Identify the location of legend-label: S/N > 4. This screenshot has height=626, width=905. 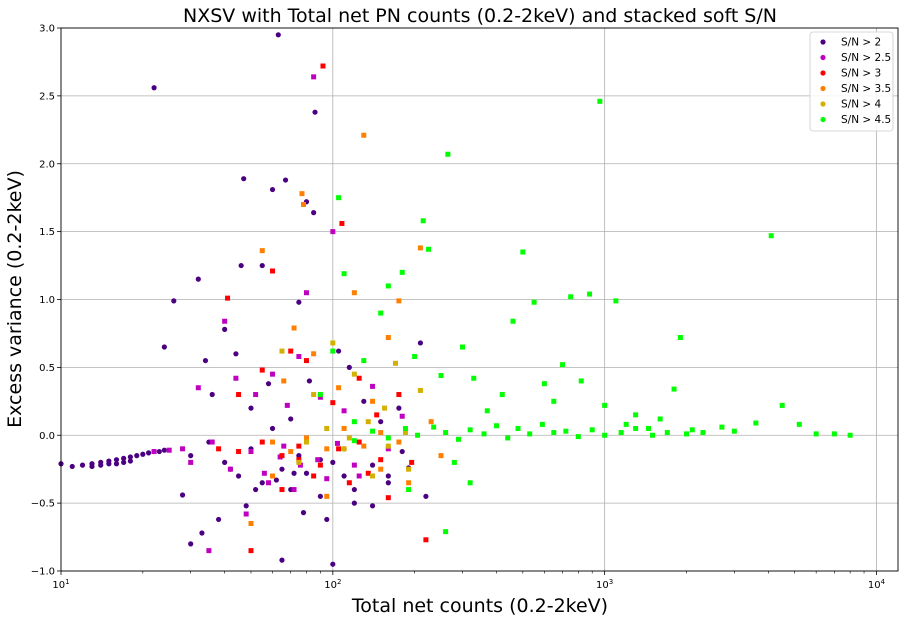
(861, 105).